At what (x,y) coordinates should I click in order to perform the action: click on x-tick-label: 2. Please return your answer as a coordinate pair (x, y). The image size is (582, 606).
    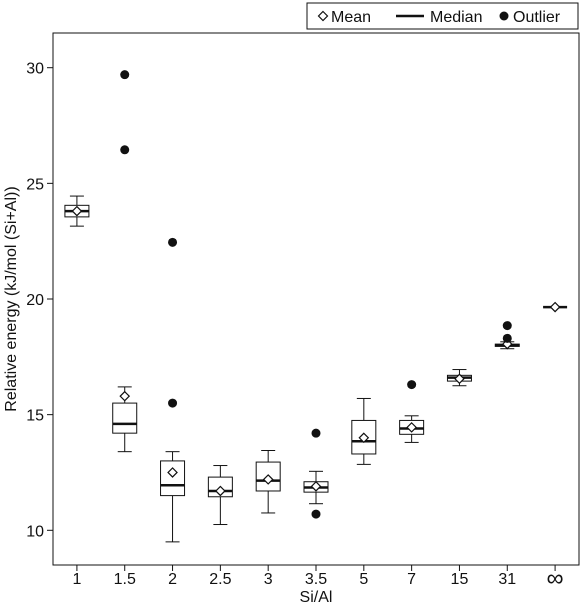
    Looking at the image, I should click on (172, 579).